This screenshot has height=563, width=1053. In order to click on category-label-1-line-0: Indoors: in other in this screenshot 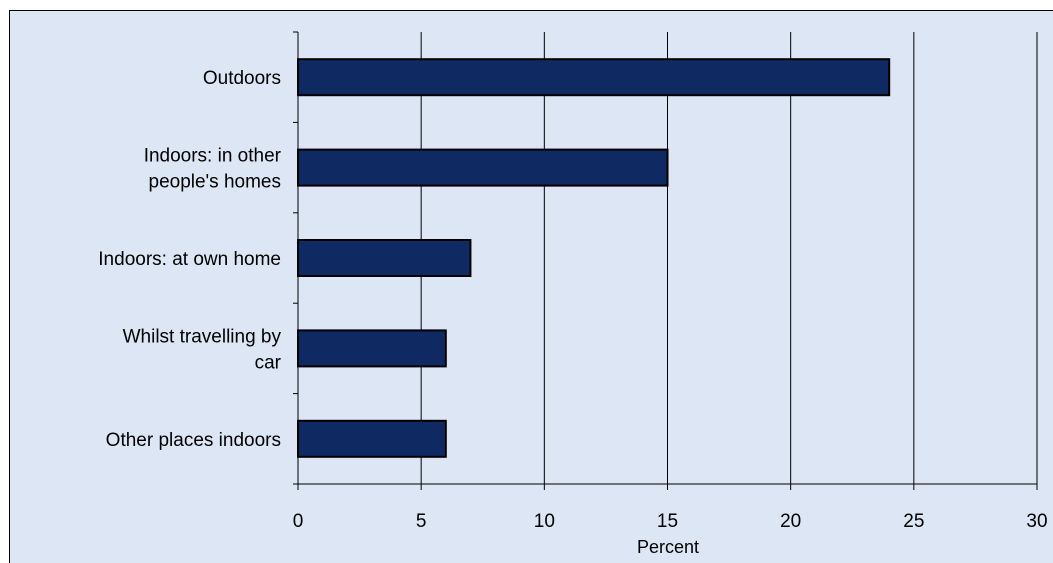, I will do `click(213, 156)`.